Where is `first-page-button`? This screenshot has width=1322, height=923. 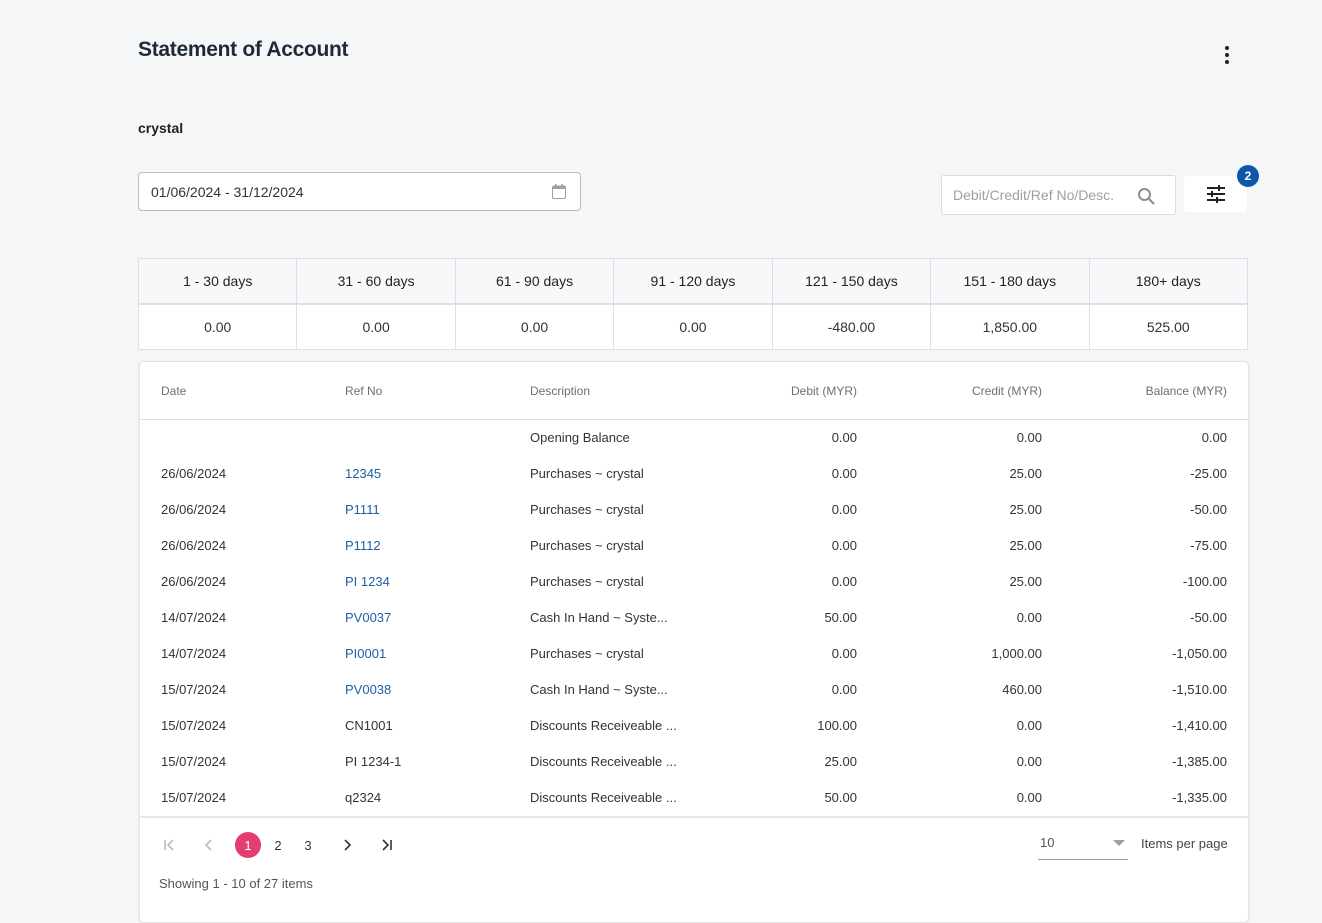
first-page-button is located at coordinates (170, 845).